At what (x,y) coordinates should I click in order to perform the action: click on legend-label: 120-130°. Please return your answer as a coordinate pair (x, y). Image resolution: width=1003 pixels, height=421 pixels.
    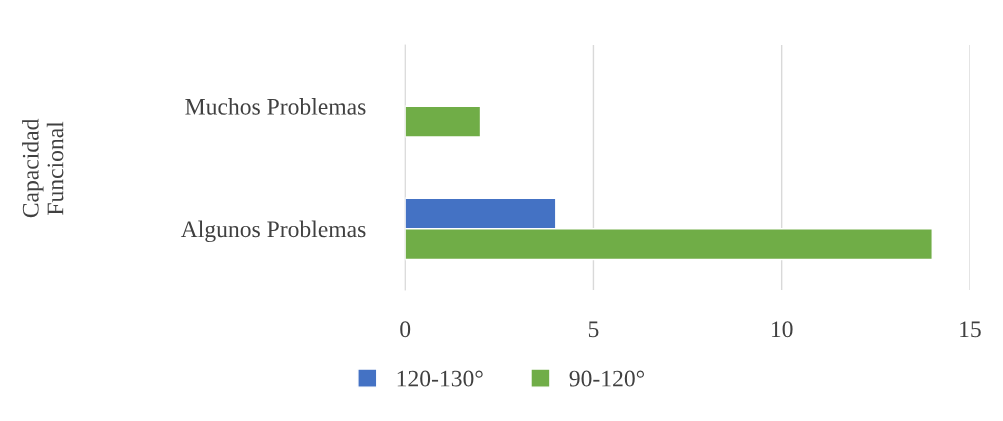
    Looking at the image, I should click on (440, 378).